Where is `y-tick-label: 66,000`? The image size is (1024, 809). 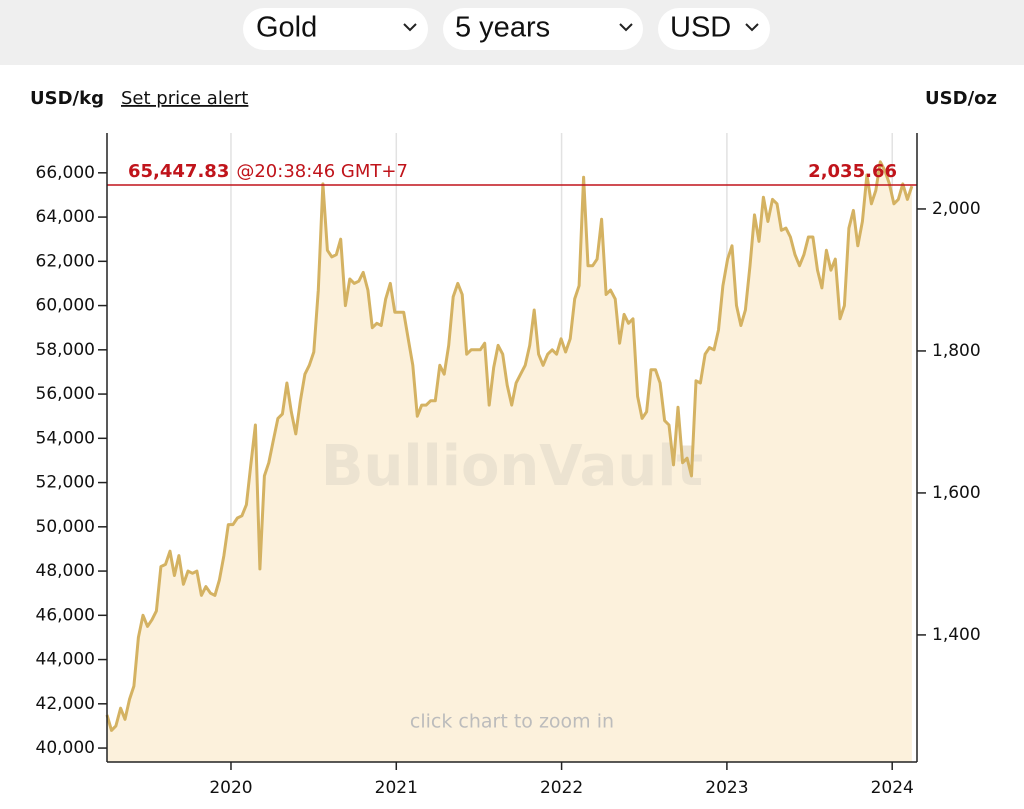
y-tick-label: 66,000 is located at coordinates (65, 173).